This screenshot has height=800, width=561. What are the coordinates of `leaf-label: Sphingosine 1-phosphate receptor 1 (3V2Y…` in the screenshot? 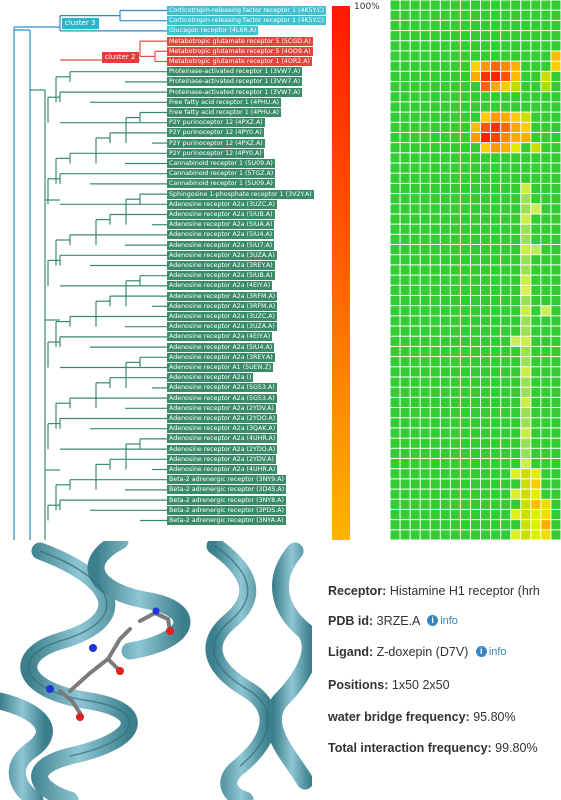 It's located at (240, 194).